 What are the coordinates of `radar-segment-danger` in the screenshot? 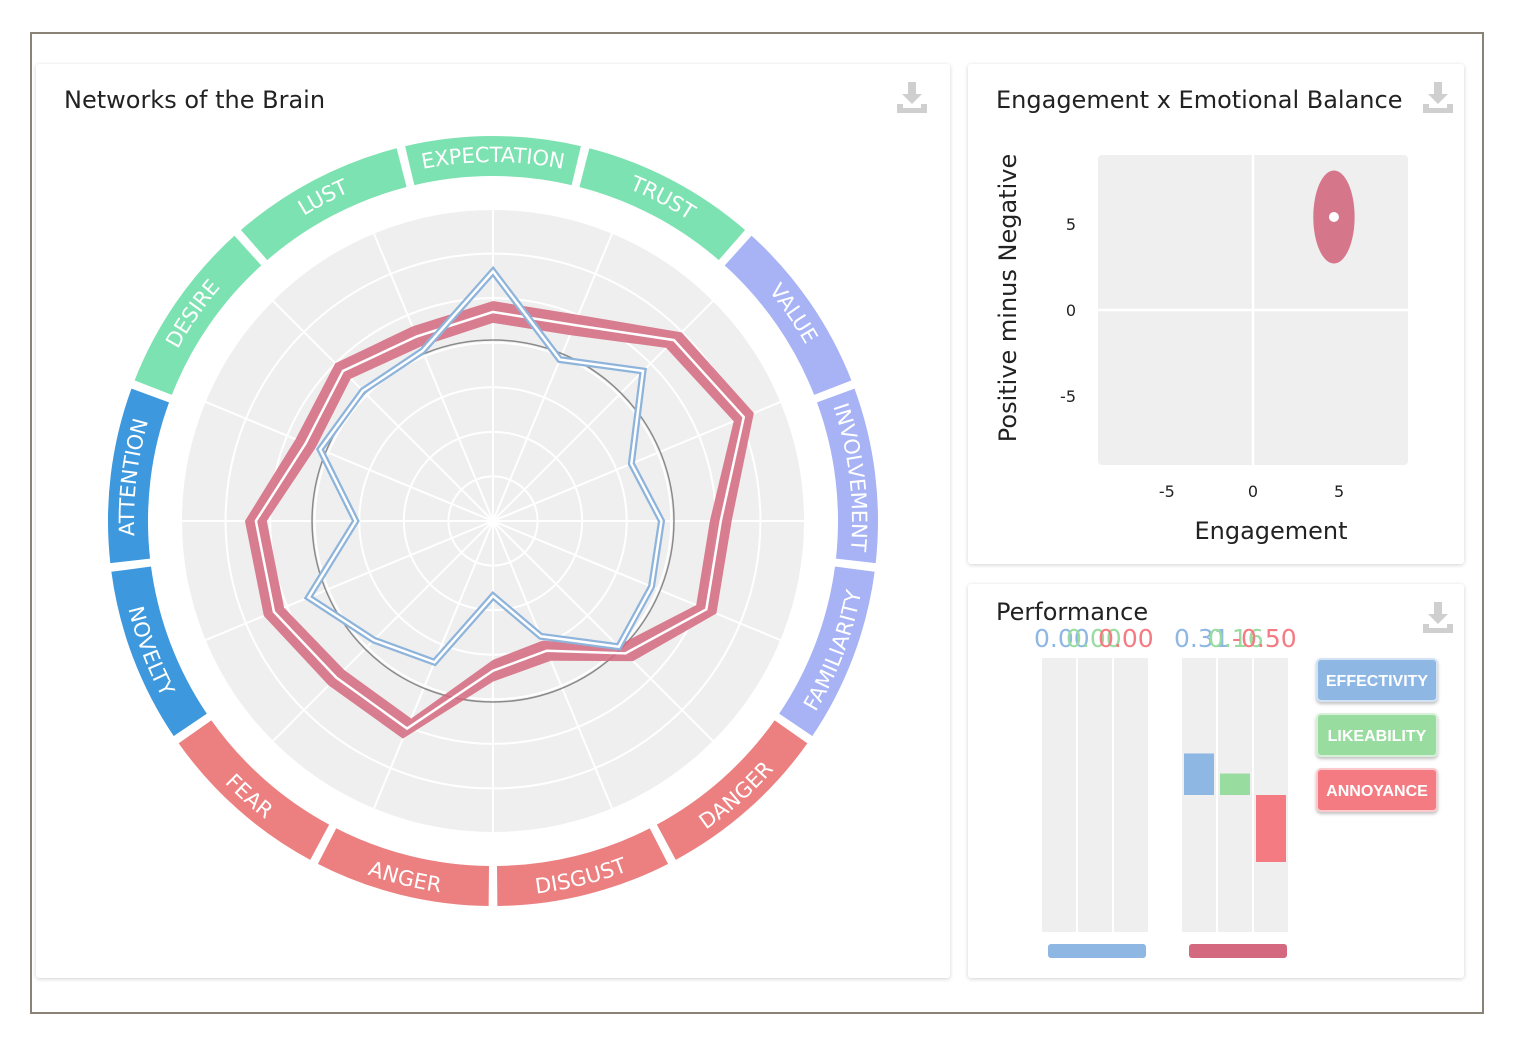 It's located at (732, 790).